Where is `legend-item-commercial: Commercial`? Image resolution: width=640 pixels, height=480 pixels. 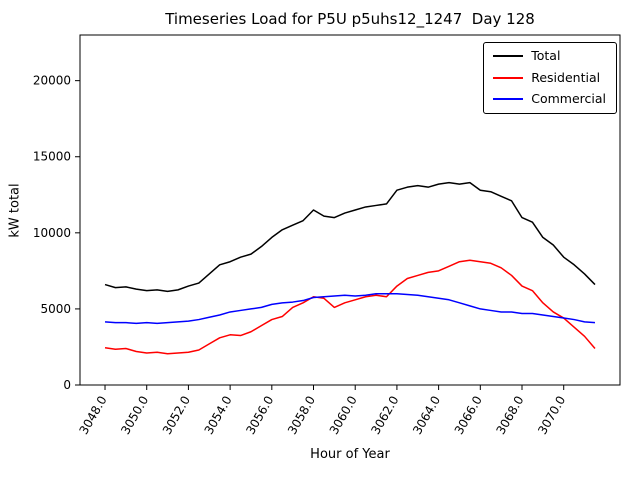 legend-item-commercial: Commercial is located at coordinates (549, 98).